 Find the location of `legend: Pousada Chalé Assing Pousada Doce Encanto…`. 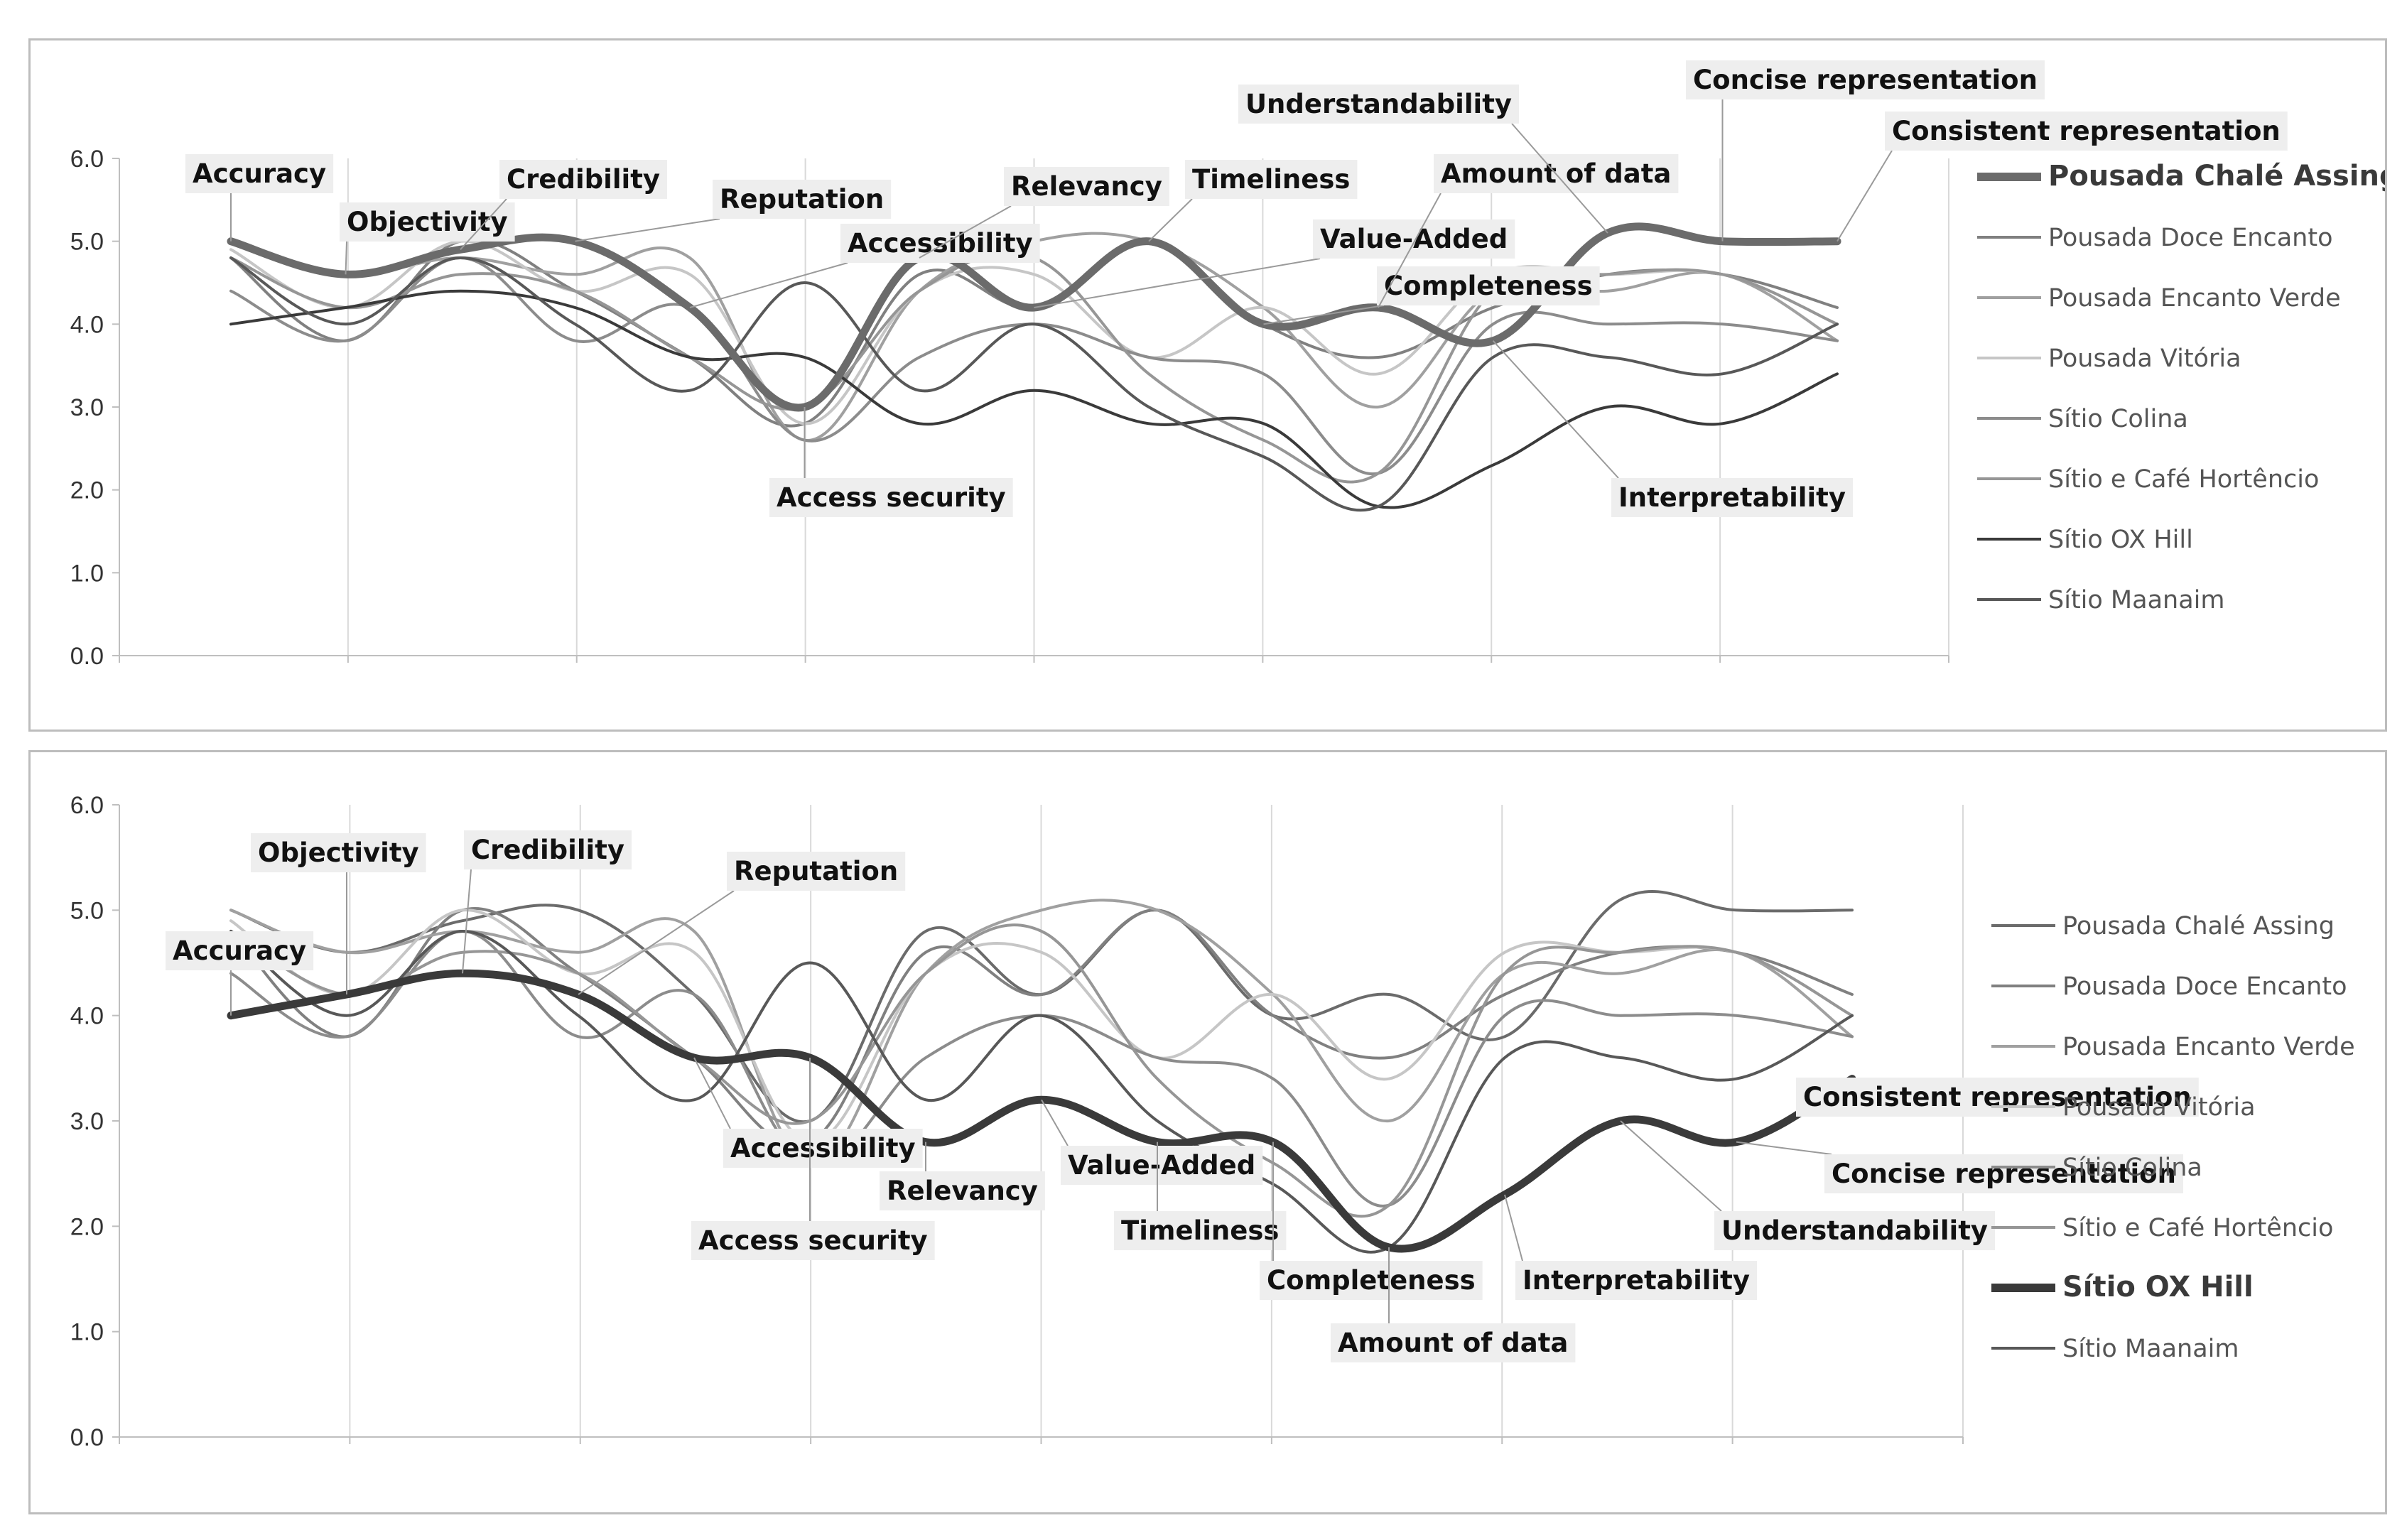

legend: Pousada Chalé Assing Pousada Doce Encanto… is located at coordinates (2173, 1138).